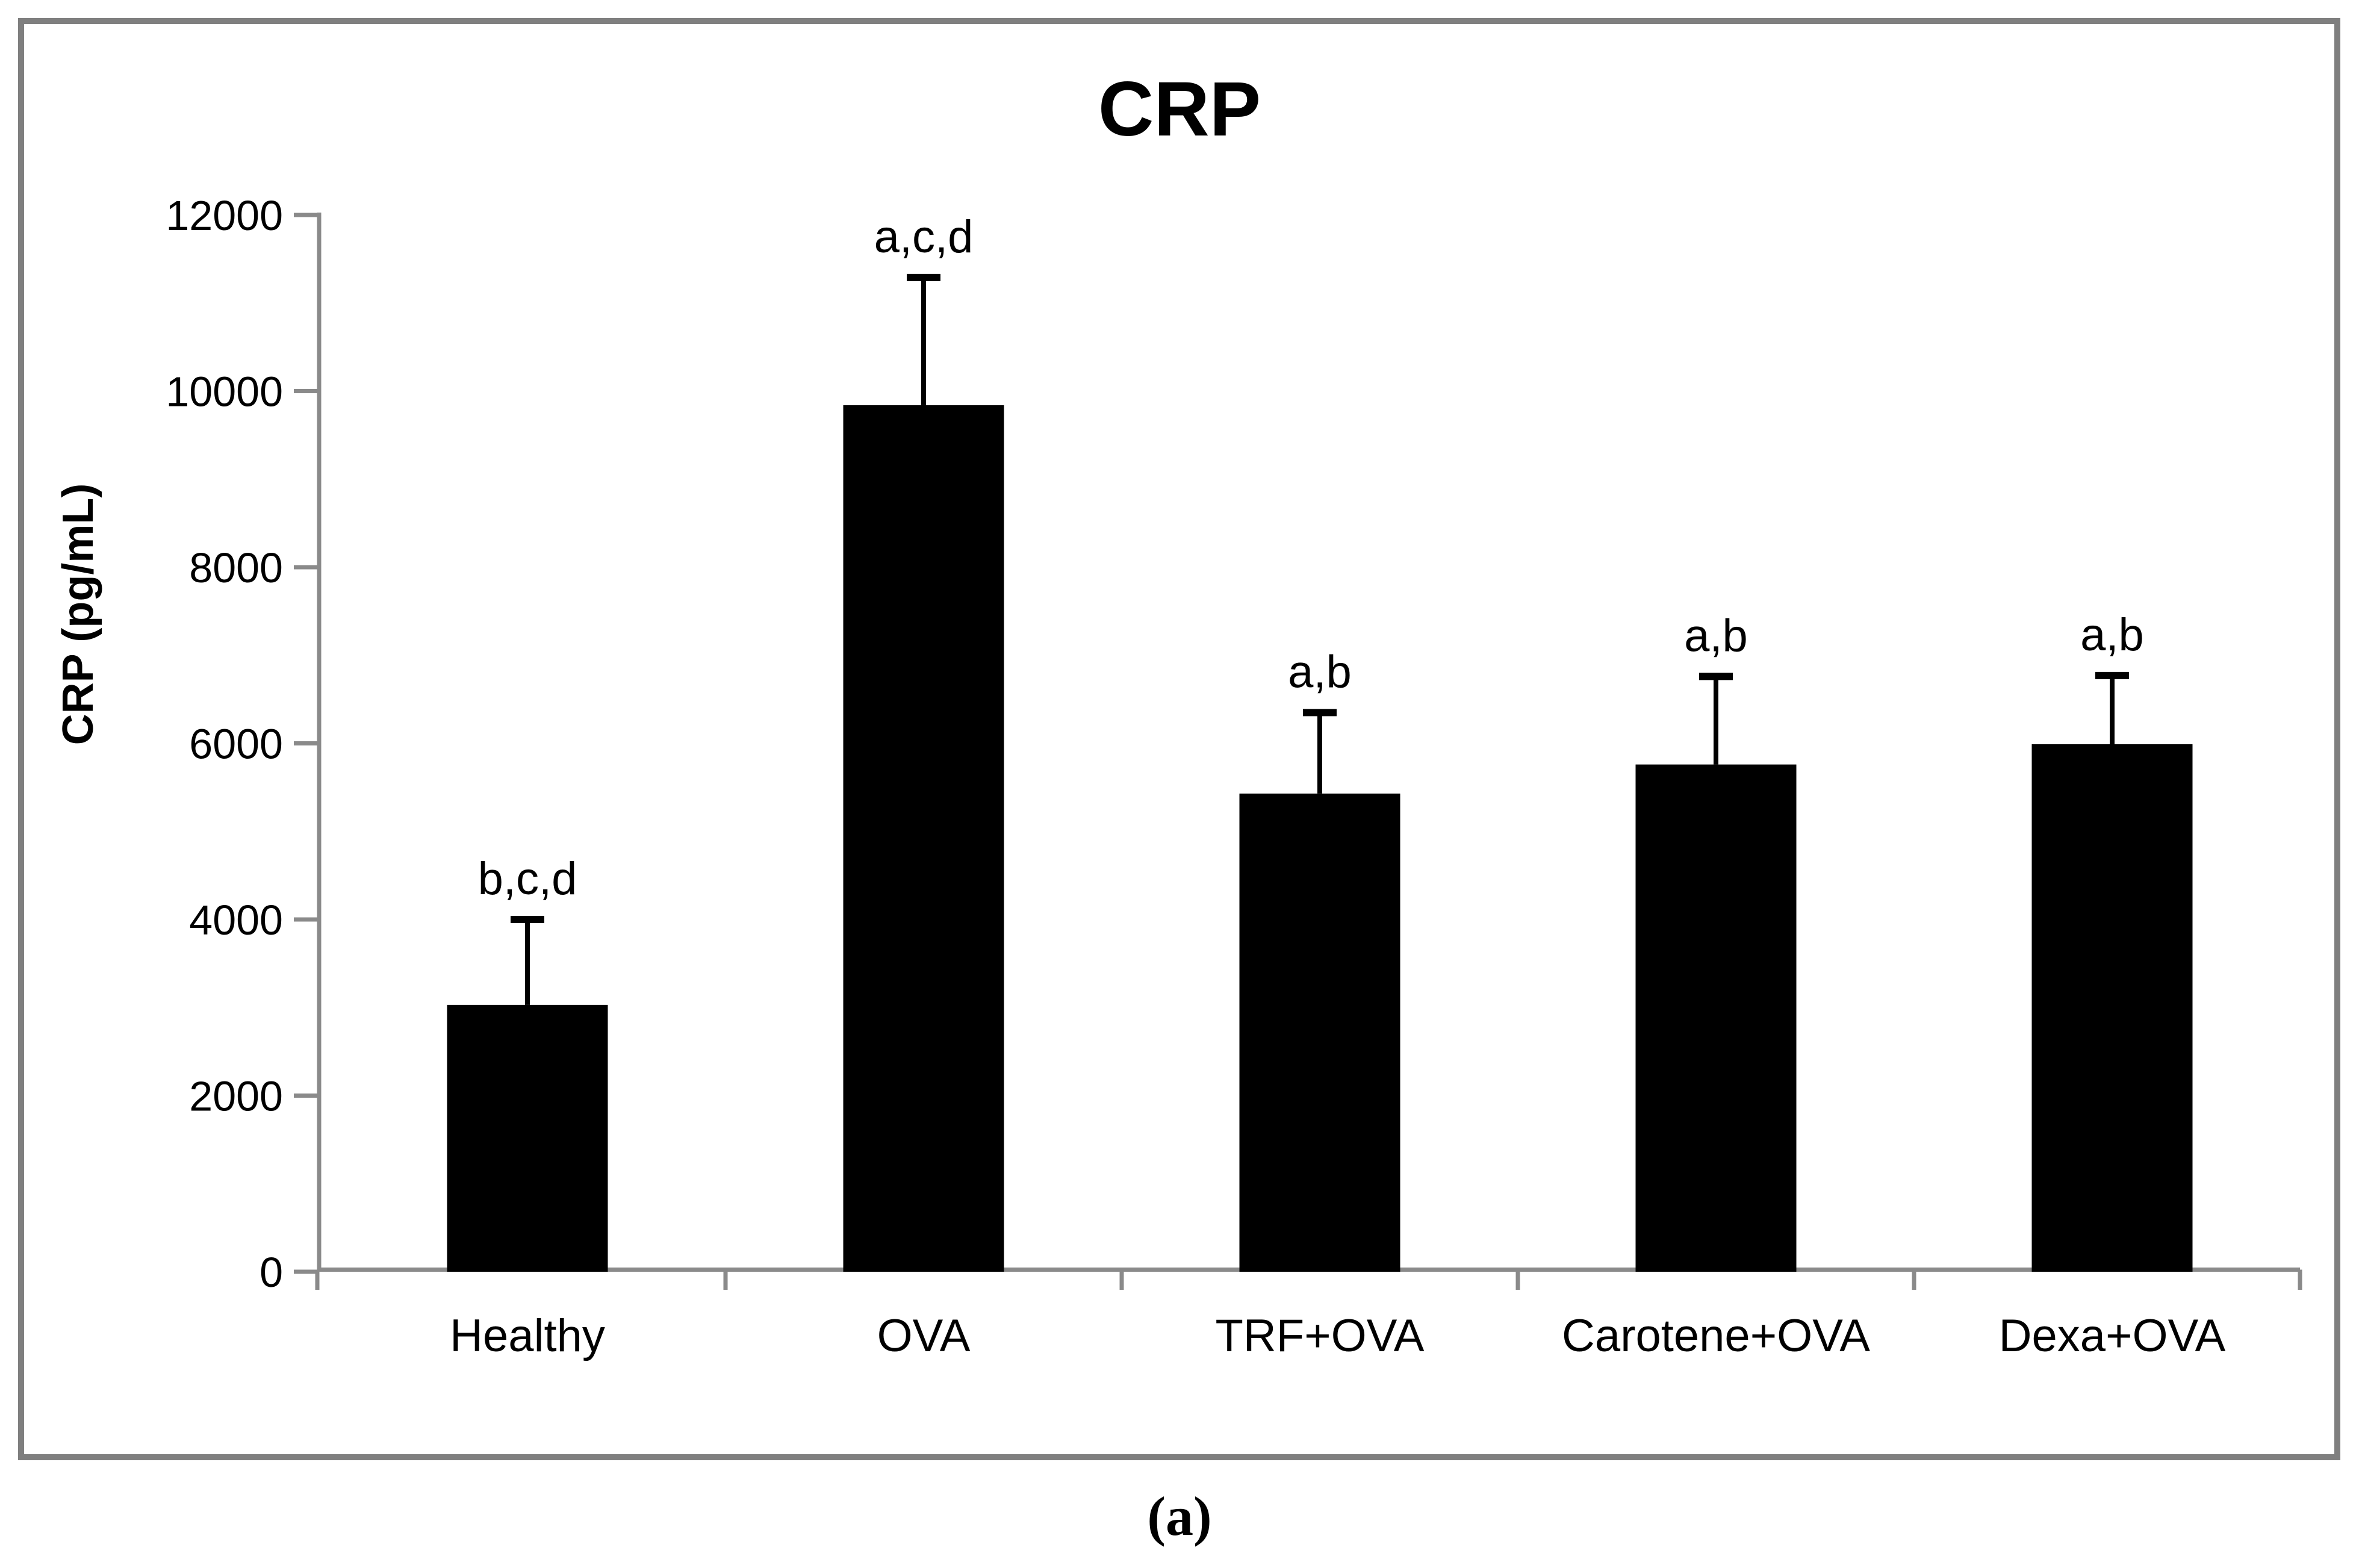 The image size is (2359, 1568). What do you see at coordinates (236, 568) in the screenshot?
I see `y-tick-label-8000: 8000` at bounding box center [236, 568].